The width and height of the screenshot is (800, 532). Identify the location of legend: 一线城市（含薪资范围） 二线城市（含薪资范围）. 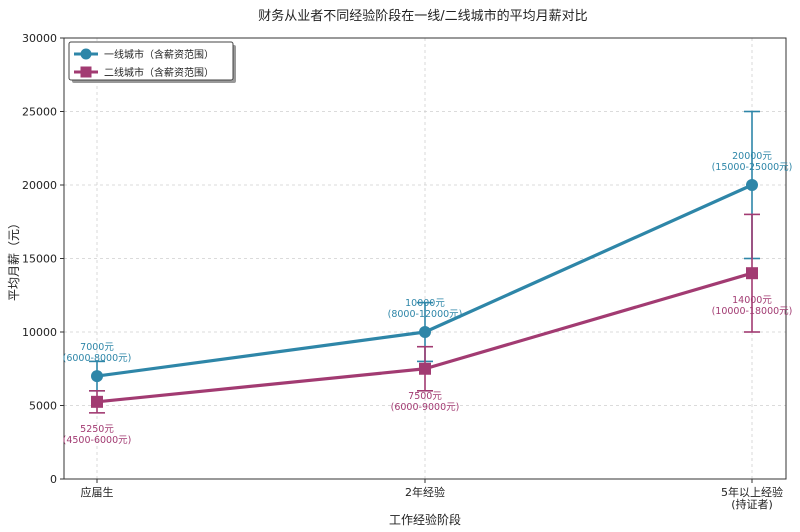
(152, 62).